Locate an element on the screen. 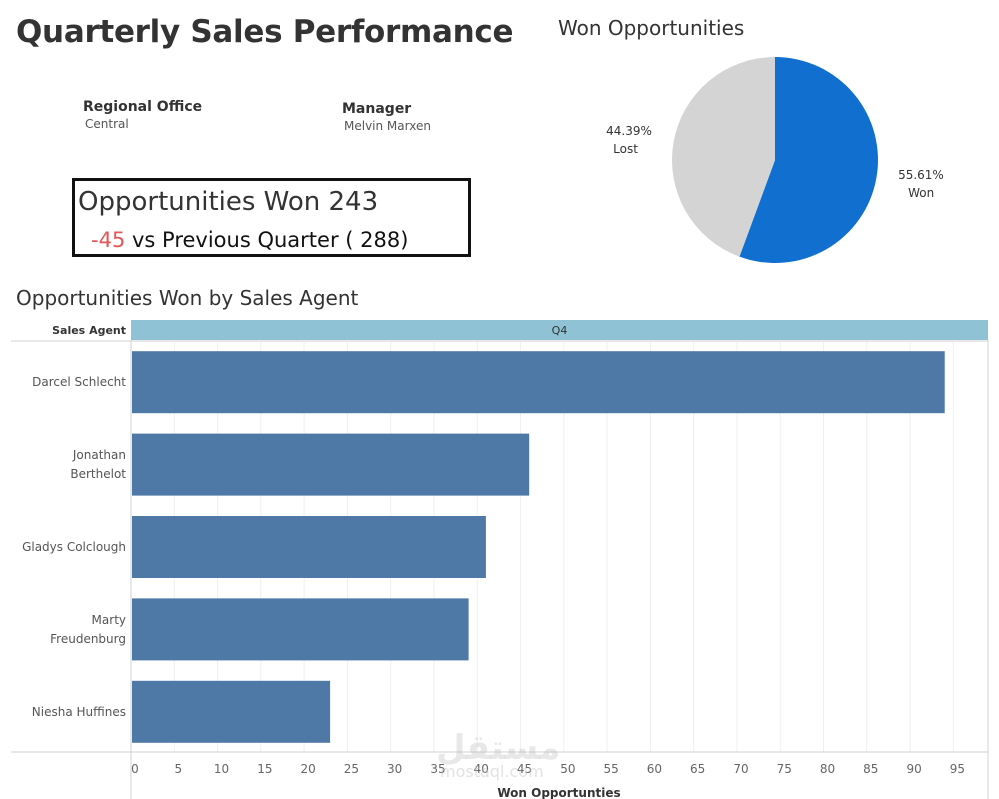 The width and height of the screenshot is (999, 799). x-tick-label: 55 is located at coordinates (610, 769).